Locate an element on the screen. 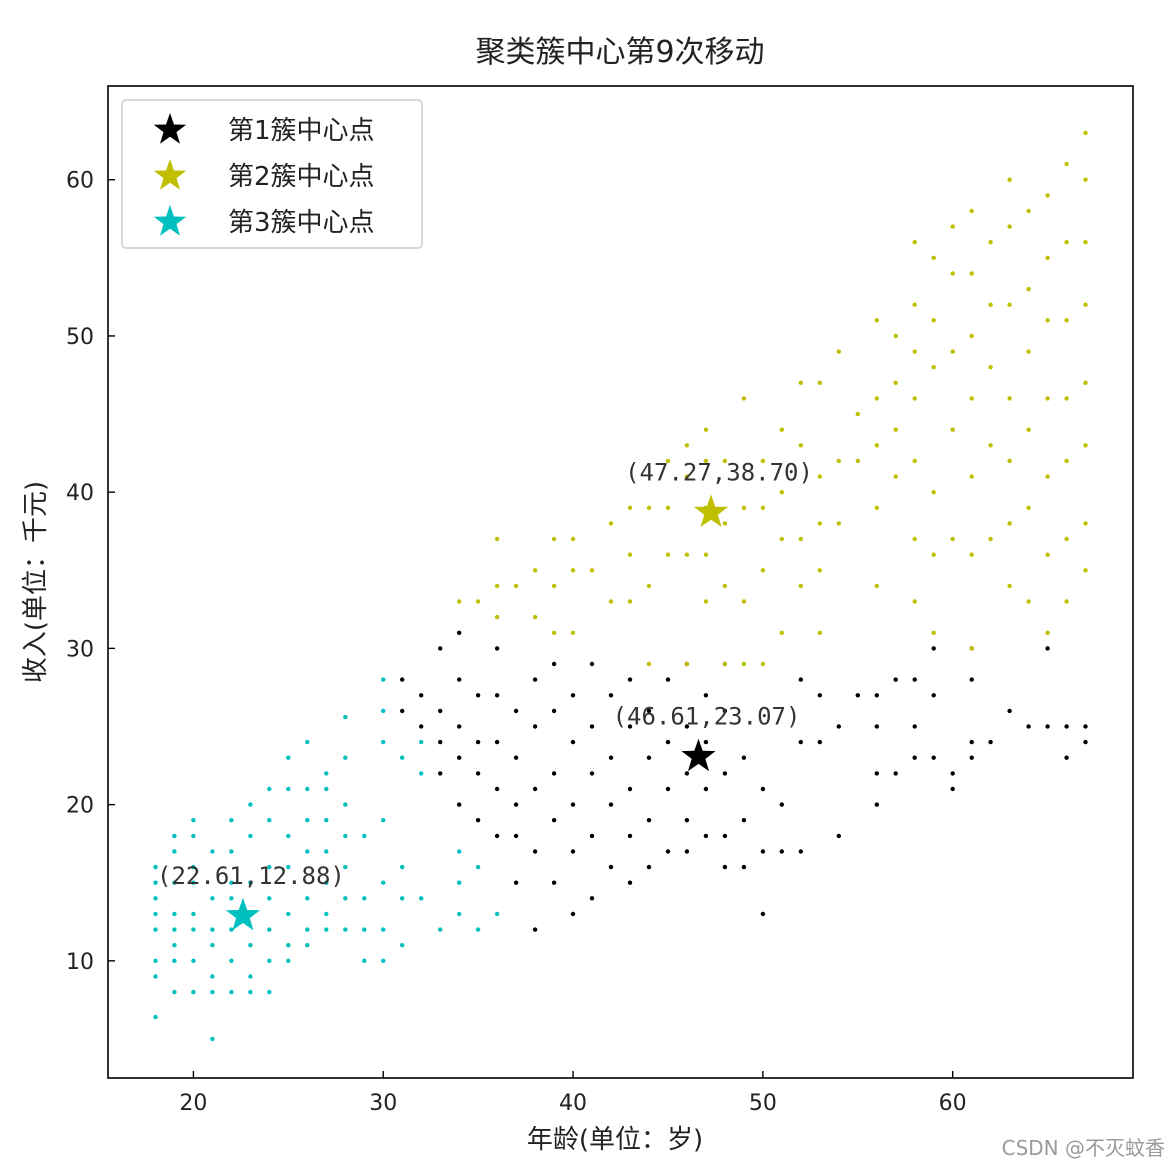 The width and height of the screenshot is (1173, 1167). y-tick-label: 50 is located at coordinates (80, 337).